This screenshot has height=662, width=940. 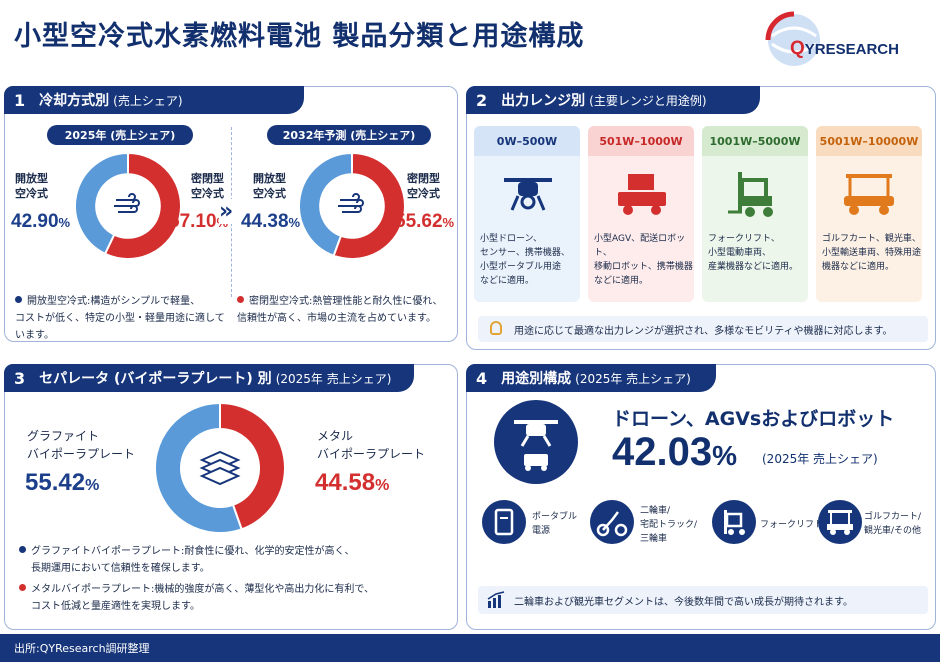 What do you see at coordinates (844, 48) in the screenshot?
I see `logo-wordmark: QYRESEARCH` at bounding box center [844, 48].